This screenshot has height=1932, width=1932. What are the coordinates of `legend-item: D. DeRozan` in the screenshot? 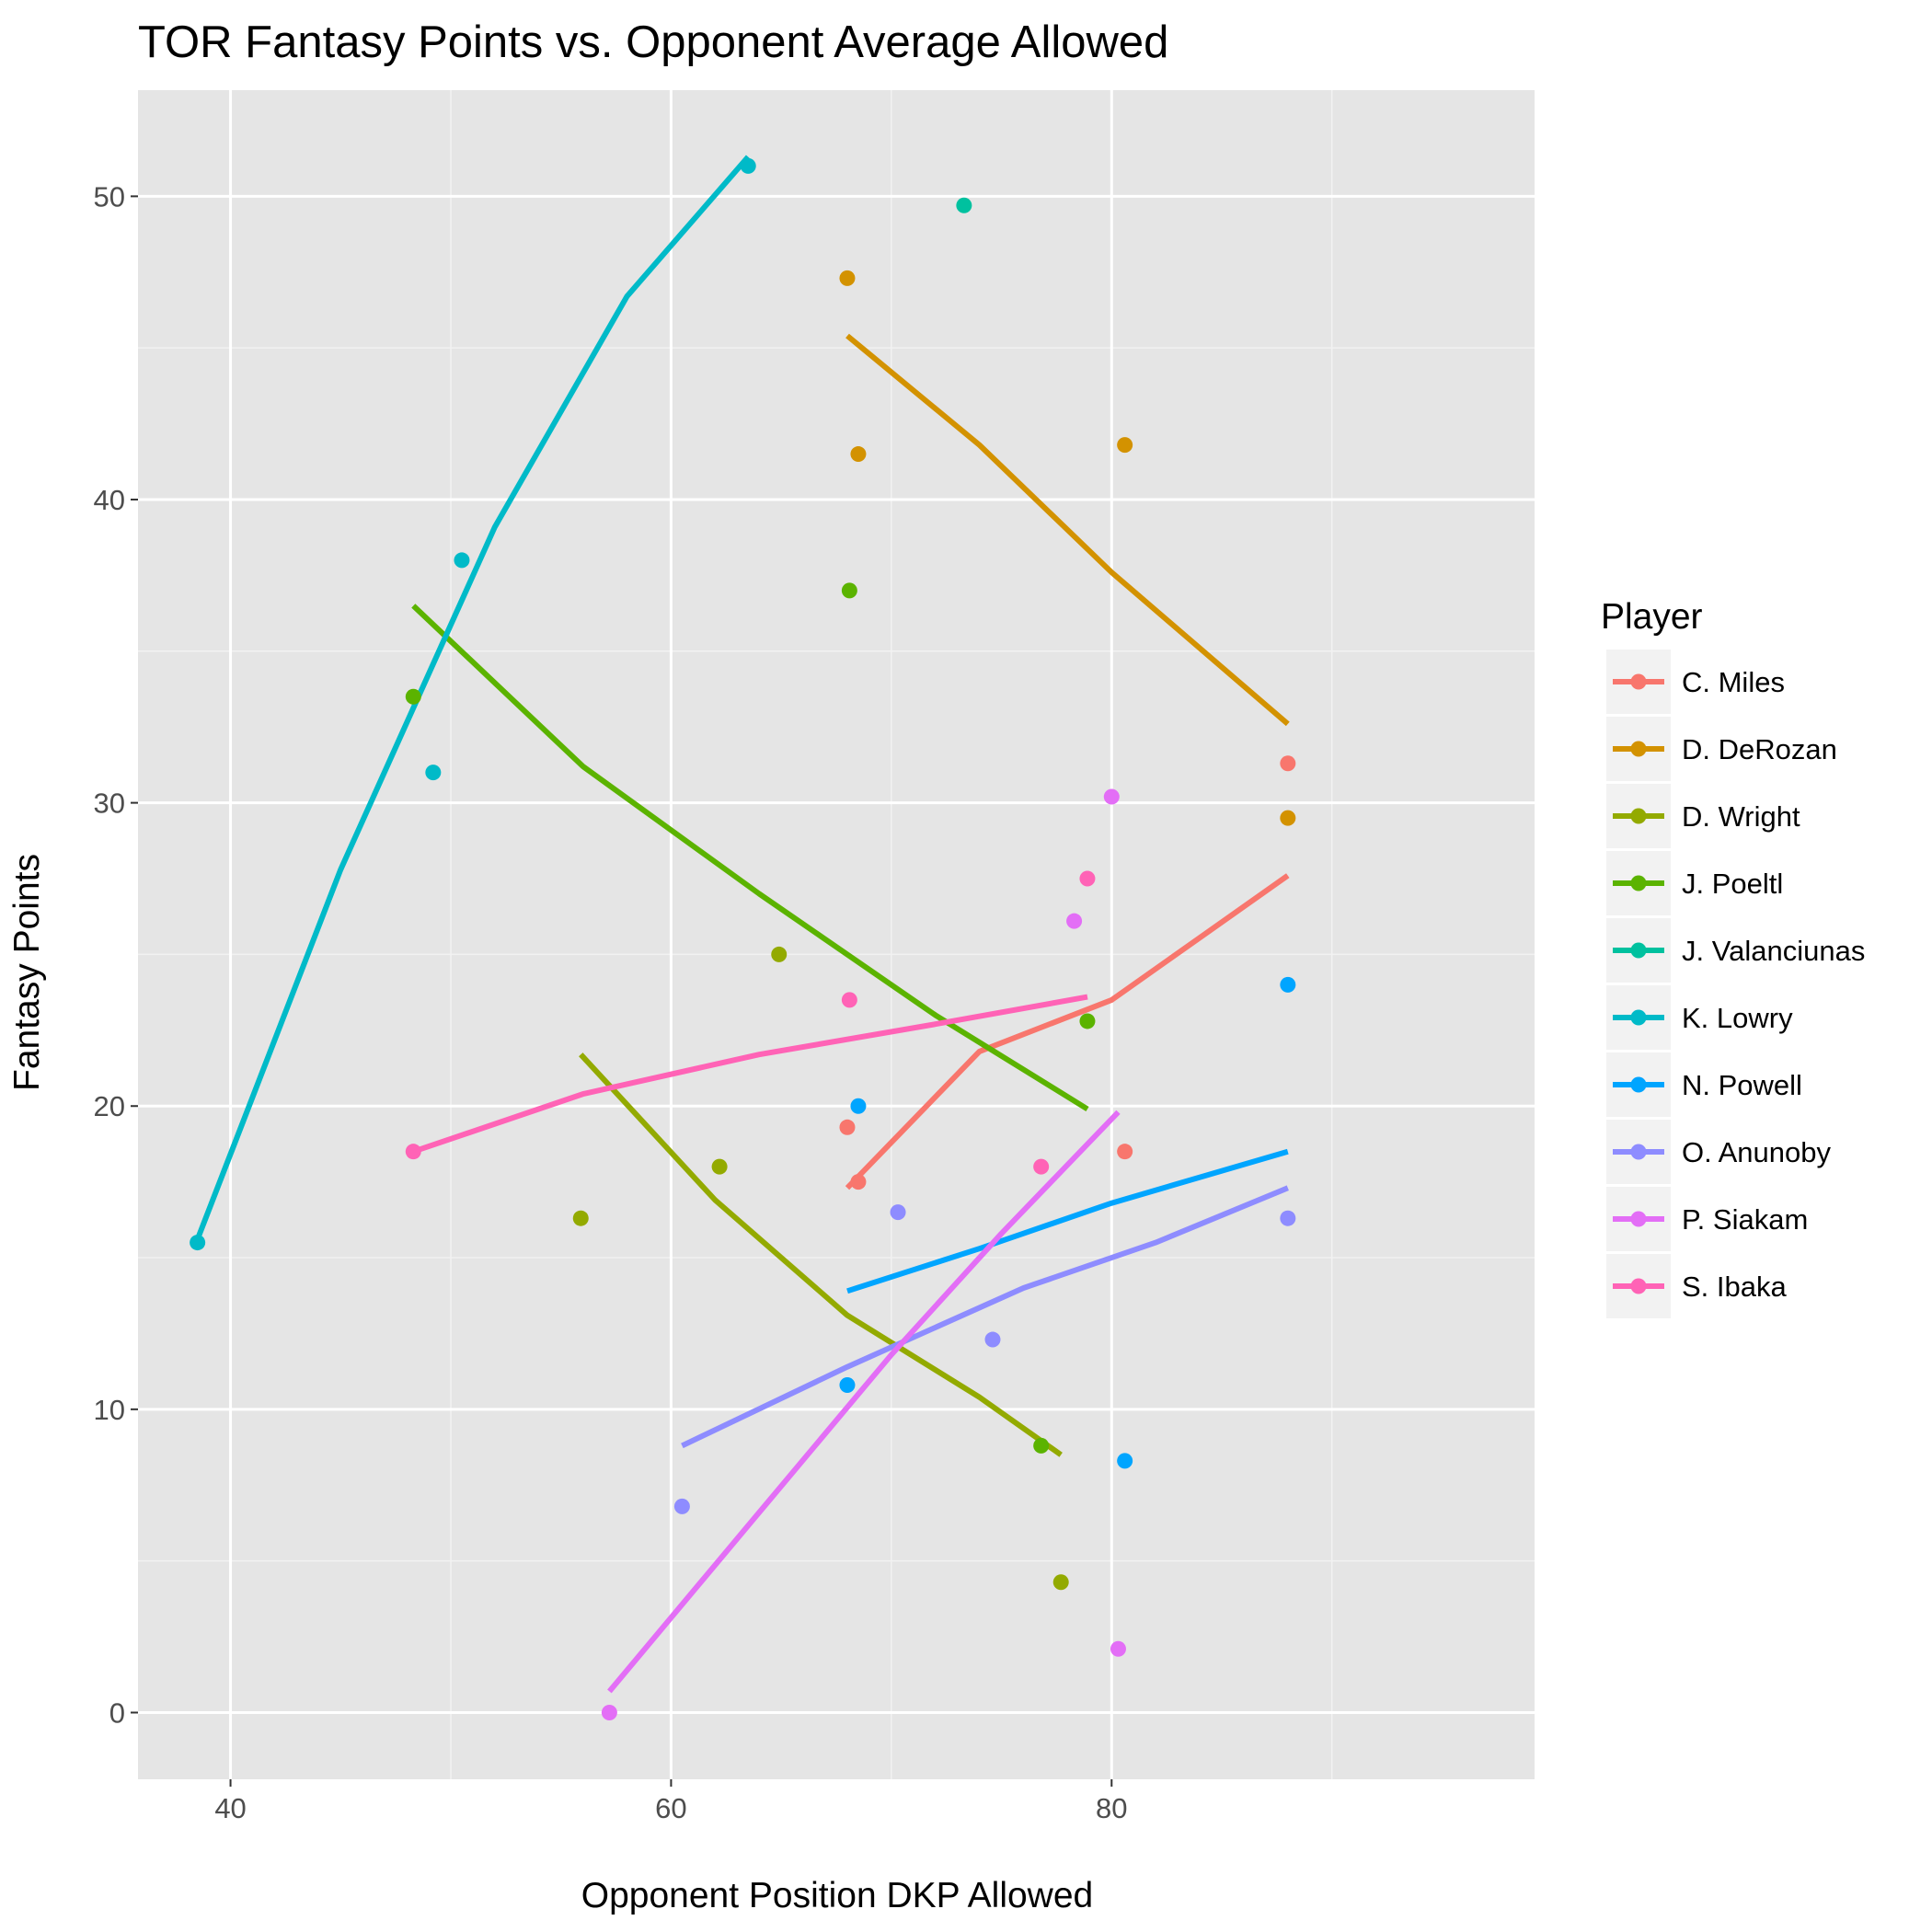 It's located at (1721, 749).